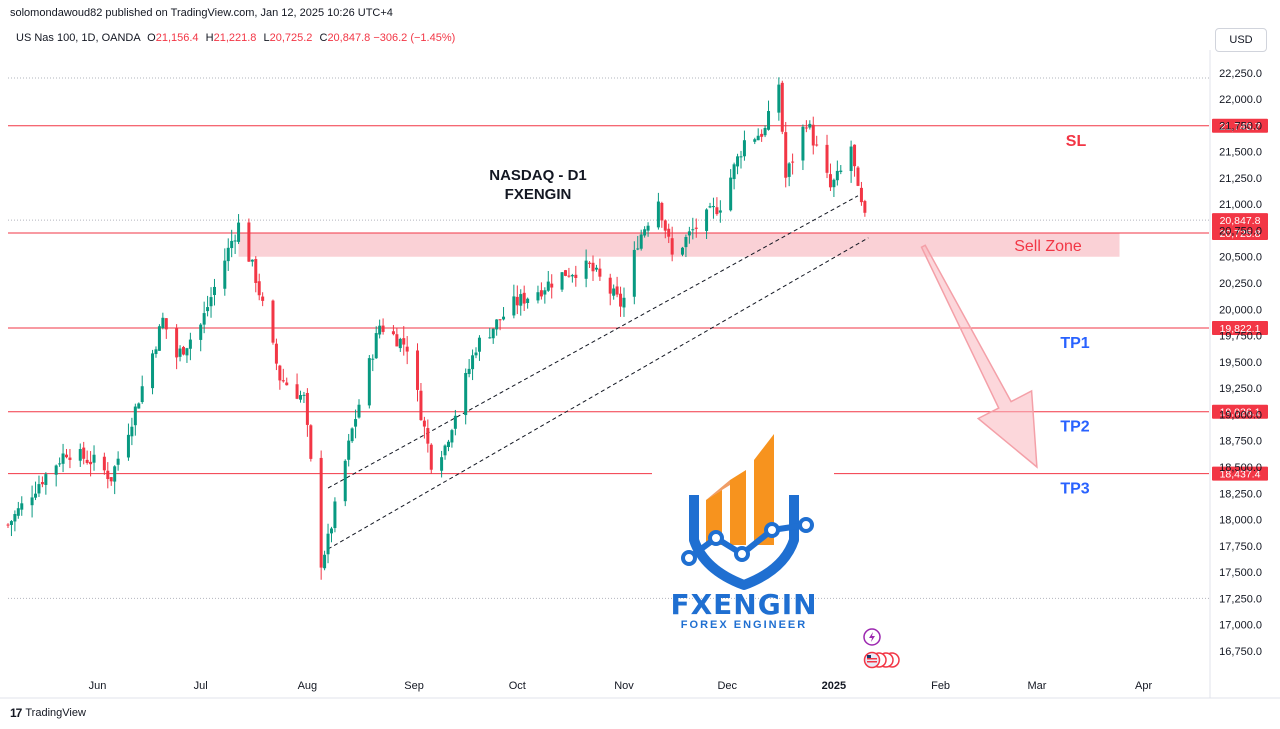 Image resolution: width=1280 pixels, height=729 pixels. I want to click on price-tick-label: 21,000.0, so click(1240, 205).